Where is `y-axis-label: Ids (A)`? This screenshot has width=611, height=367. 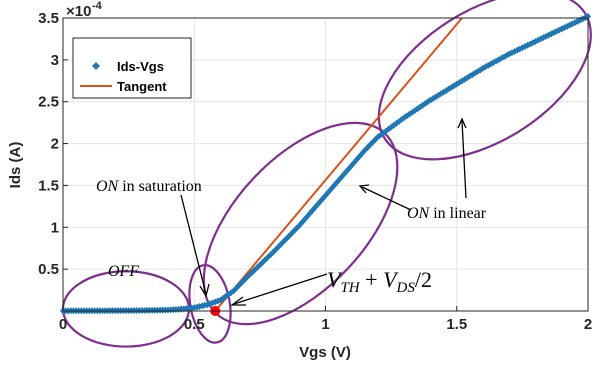 y-axis-label: Ids (A) is located at coordinates (15, 165).